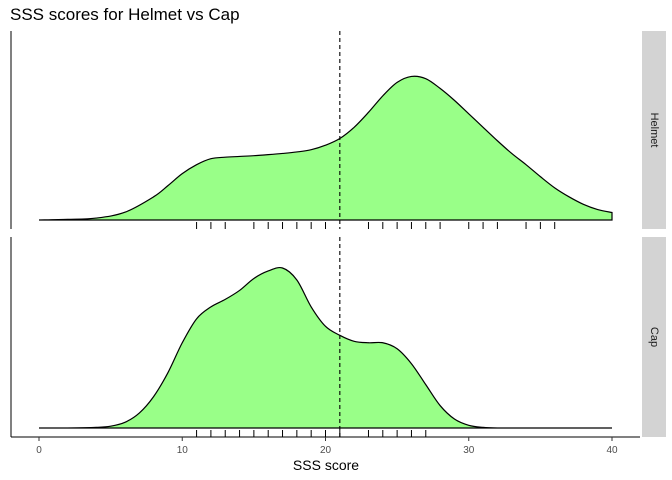 The width and height of the screenshot is (672, 480). I want to click on x-tick-label: 10, so click(183, 450).